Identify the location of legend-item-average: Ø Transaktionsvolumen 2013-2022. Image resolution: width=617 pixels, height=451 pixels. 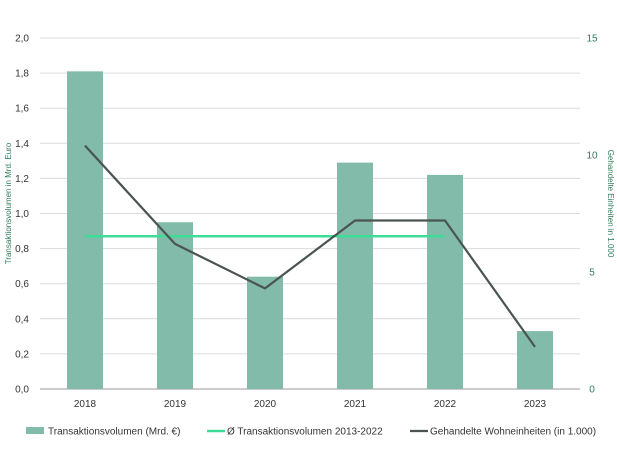
(295, 432).